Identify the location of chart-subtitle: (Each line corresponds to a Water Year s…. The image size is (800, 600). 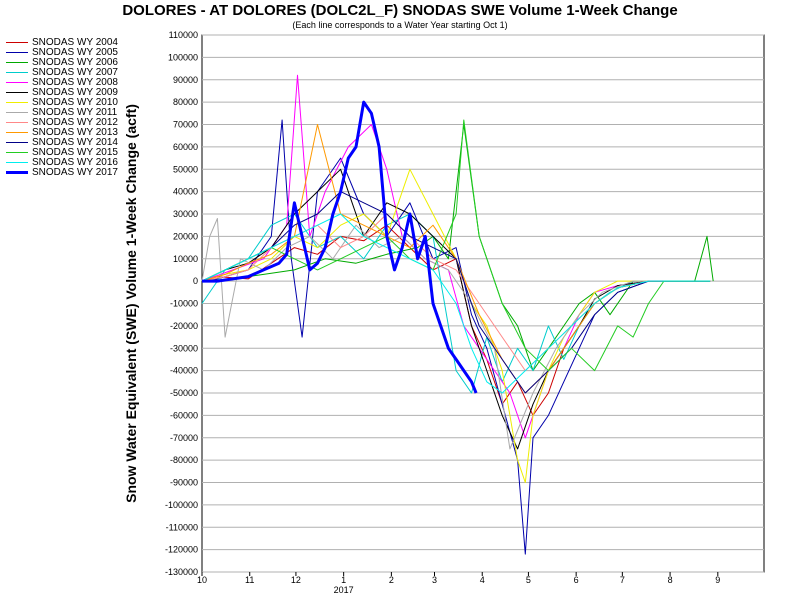
(400, 25).